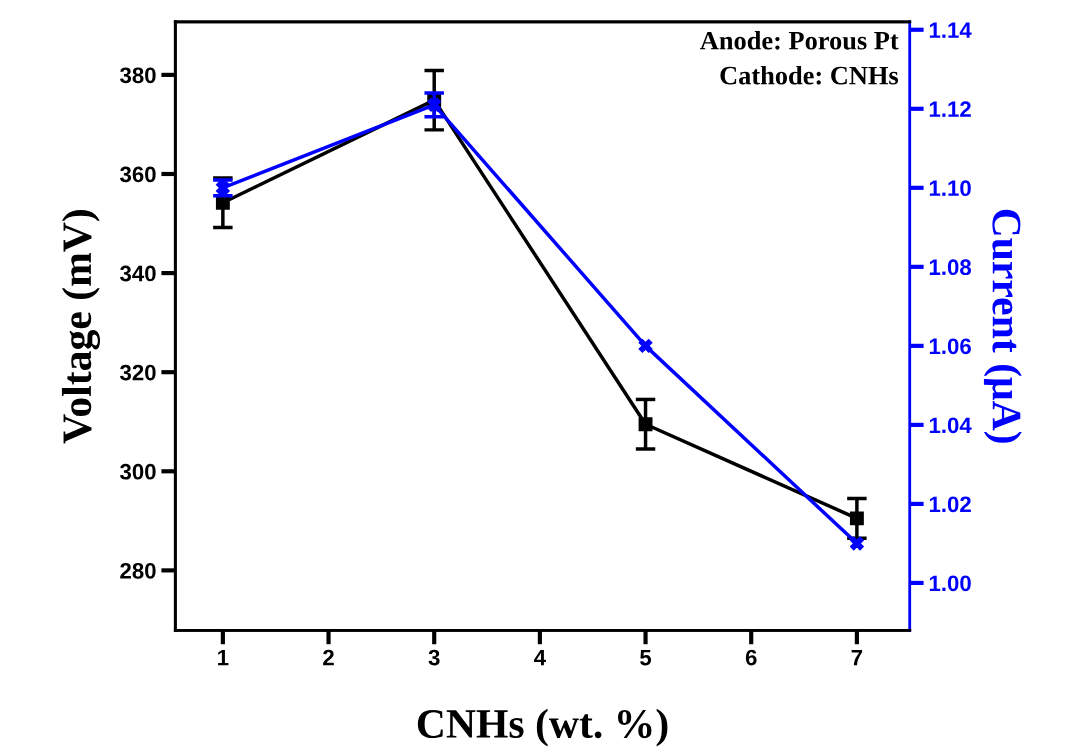 The image size is (1069, 754). What do you see at coordinates (950, 504) in the screenshot?
I see `y2-tick-label: 1.02` at bounding box center [950, 504].